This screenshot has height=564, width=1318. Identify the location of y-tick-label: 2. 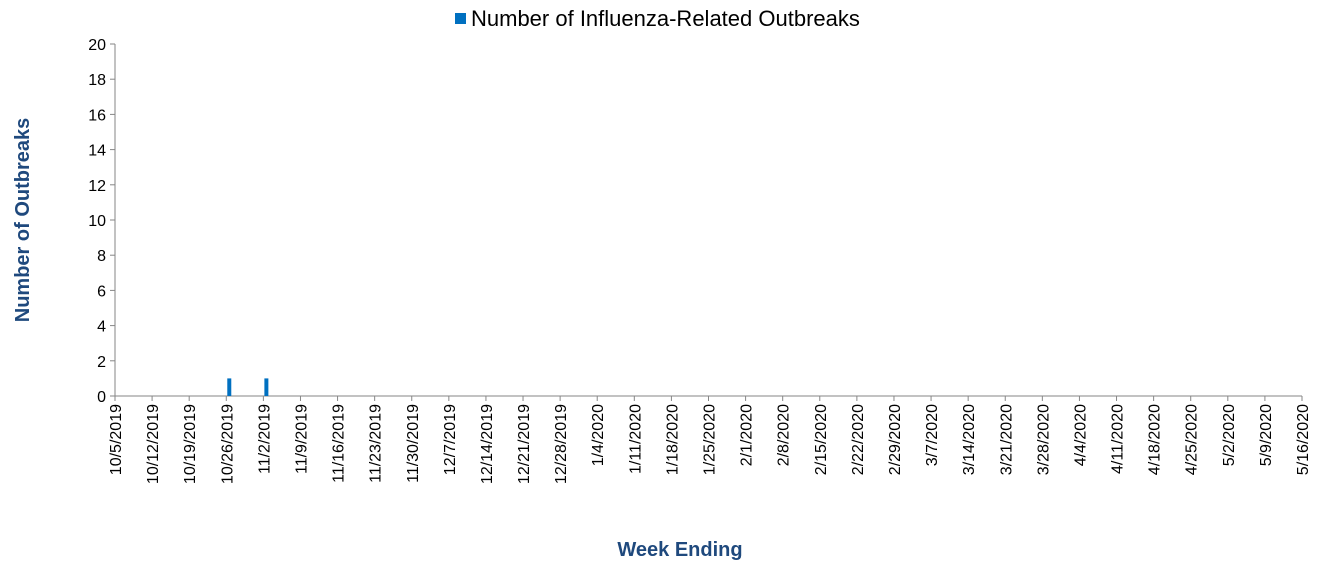
(101, 362).